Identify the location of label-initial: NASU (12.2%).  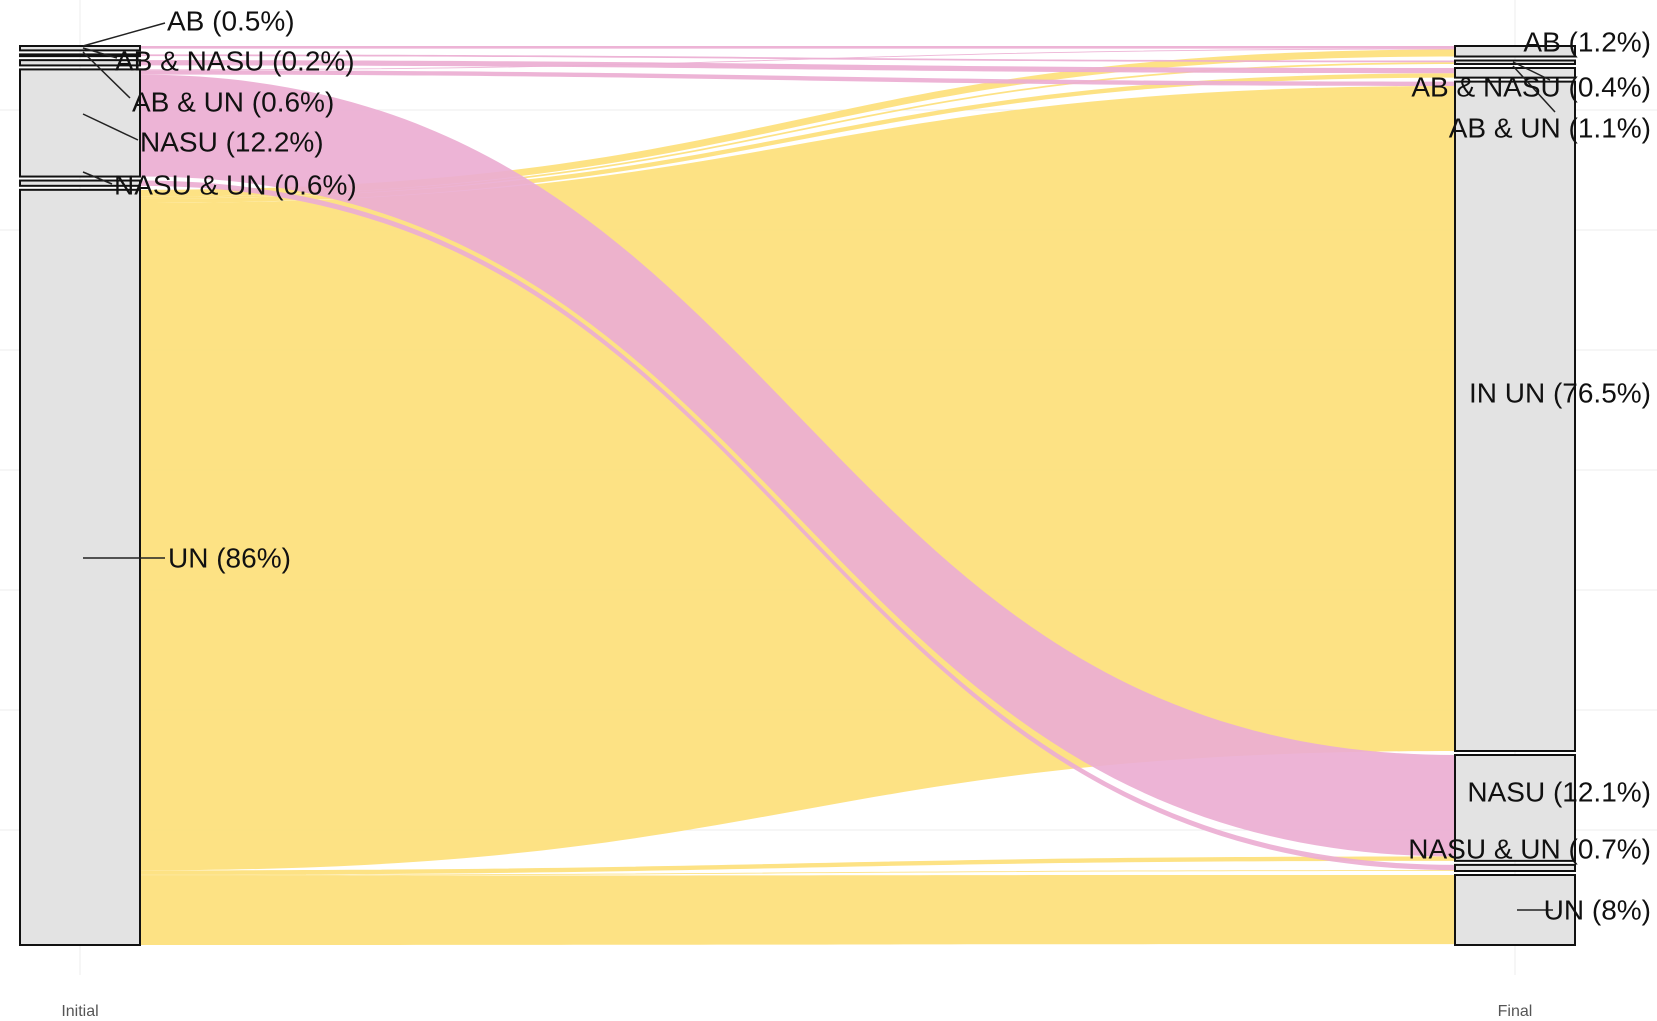
(232, 141).